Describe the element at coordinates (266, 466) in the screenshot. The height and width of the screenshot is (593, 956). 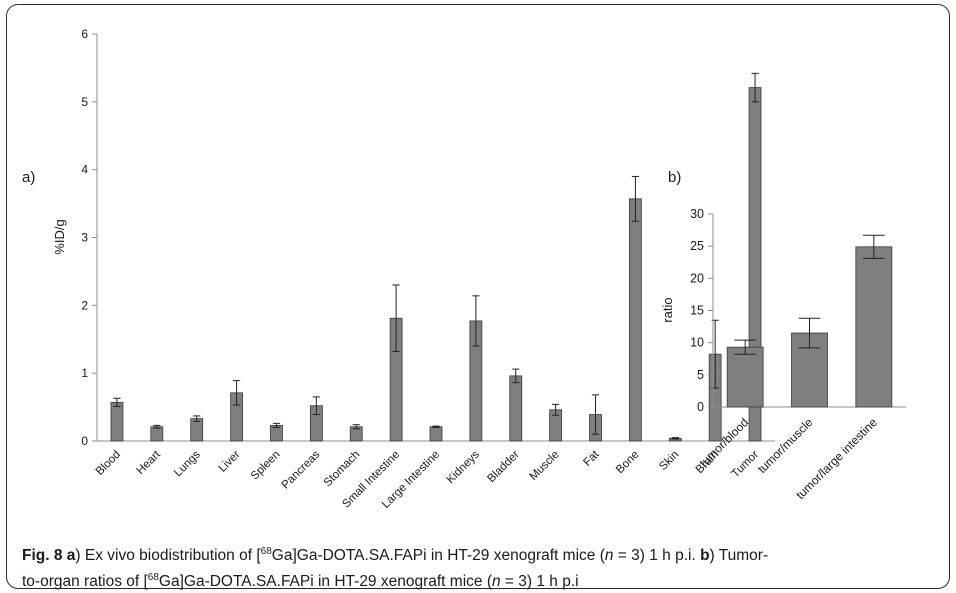
I see `category-label: Spleen` at that location.